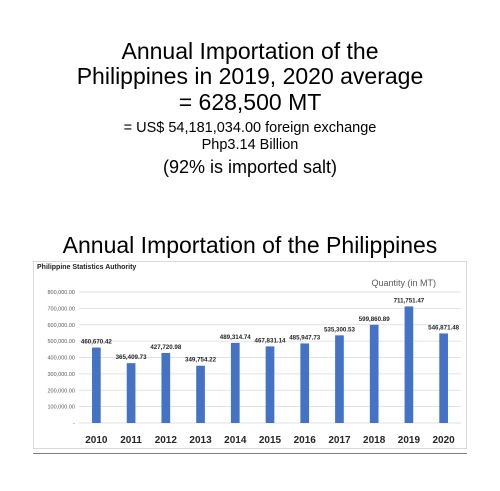 This screenshot has height=491, width=500. I want to click on data-label: 546,871.48, so click(444, 327).